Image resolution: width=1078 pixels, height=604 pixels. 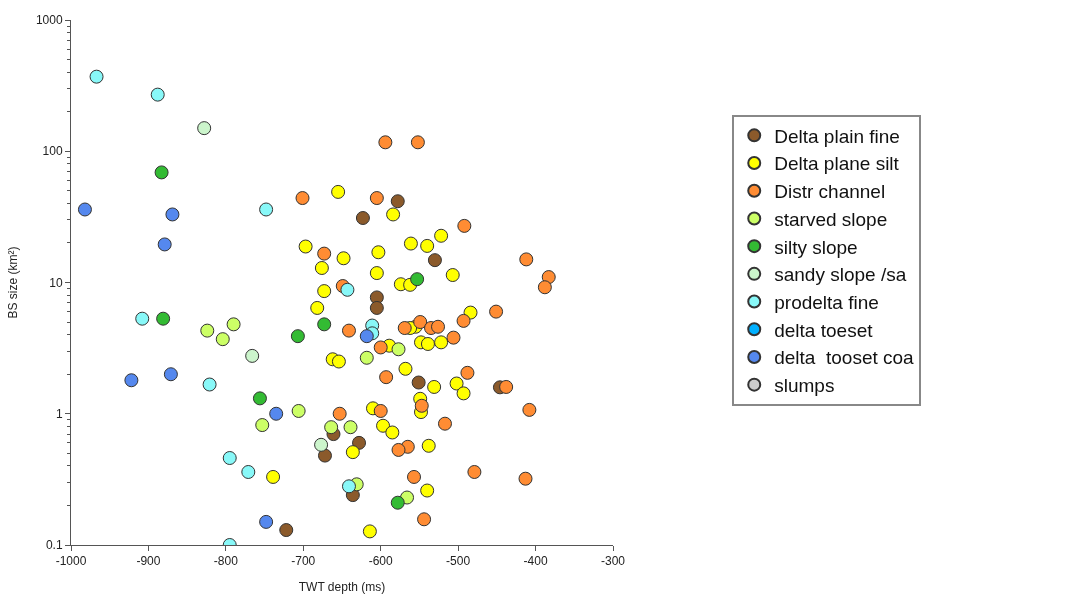 I want to click on y-tick-label: 0.1, so click(x=54, y=545).